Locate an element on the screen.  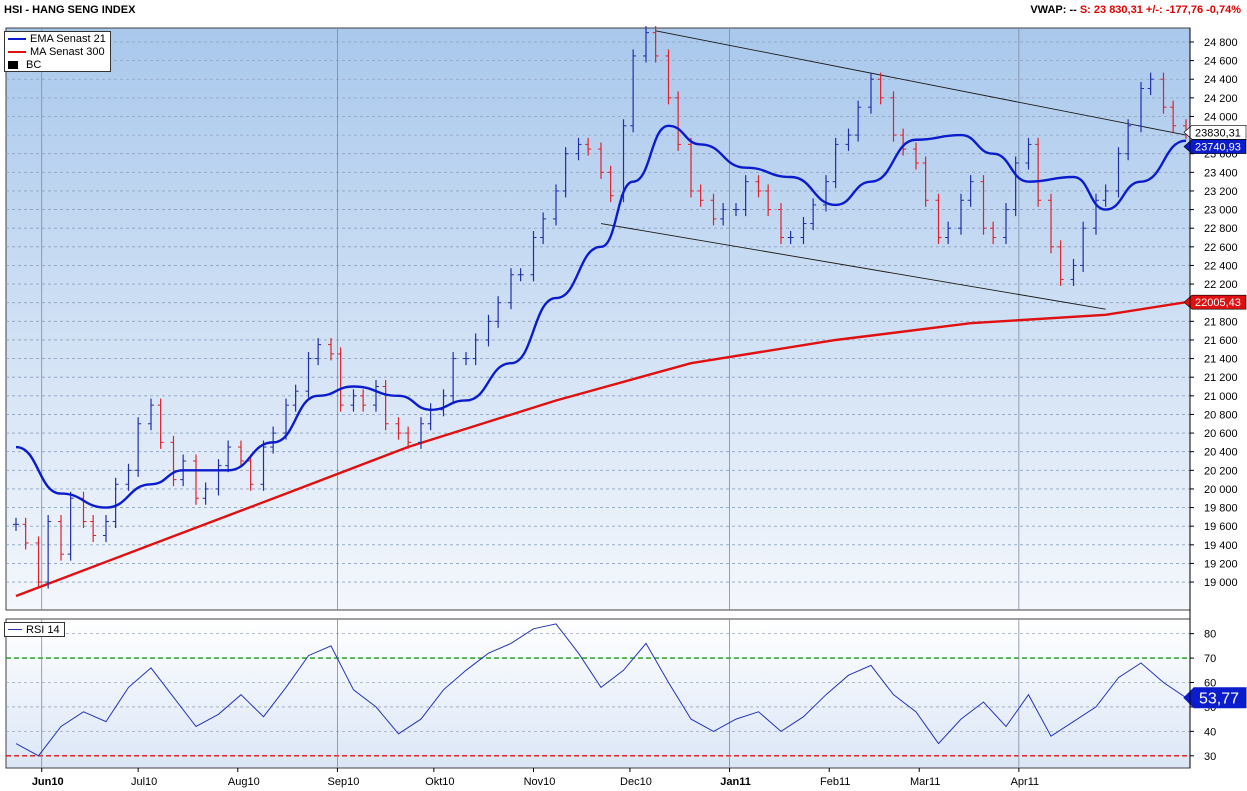
legend-item-ema: EMA Senast 21 is located at coordinates (57, 38).